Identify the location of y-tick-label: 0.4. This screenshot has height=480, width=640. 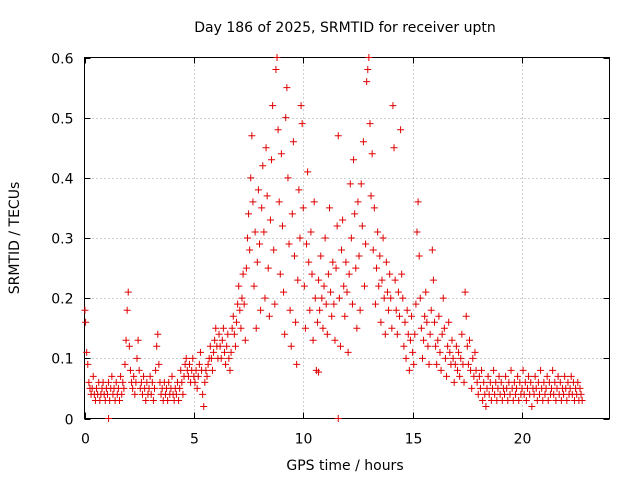
(62, 180).